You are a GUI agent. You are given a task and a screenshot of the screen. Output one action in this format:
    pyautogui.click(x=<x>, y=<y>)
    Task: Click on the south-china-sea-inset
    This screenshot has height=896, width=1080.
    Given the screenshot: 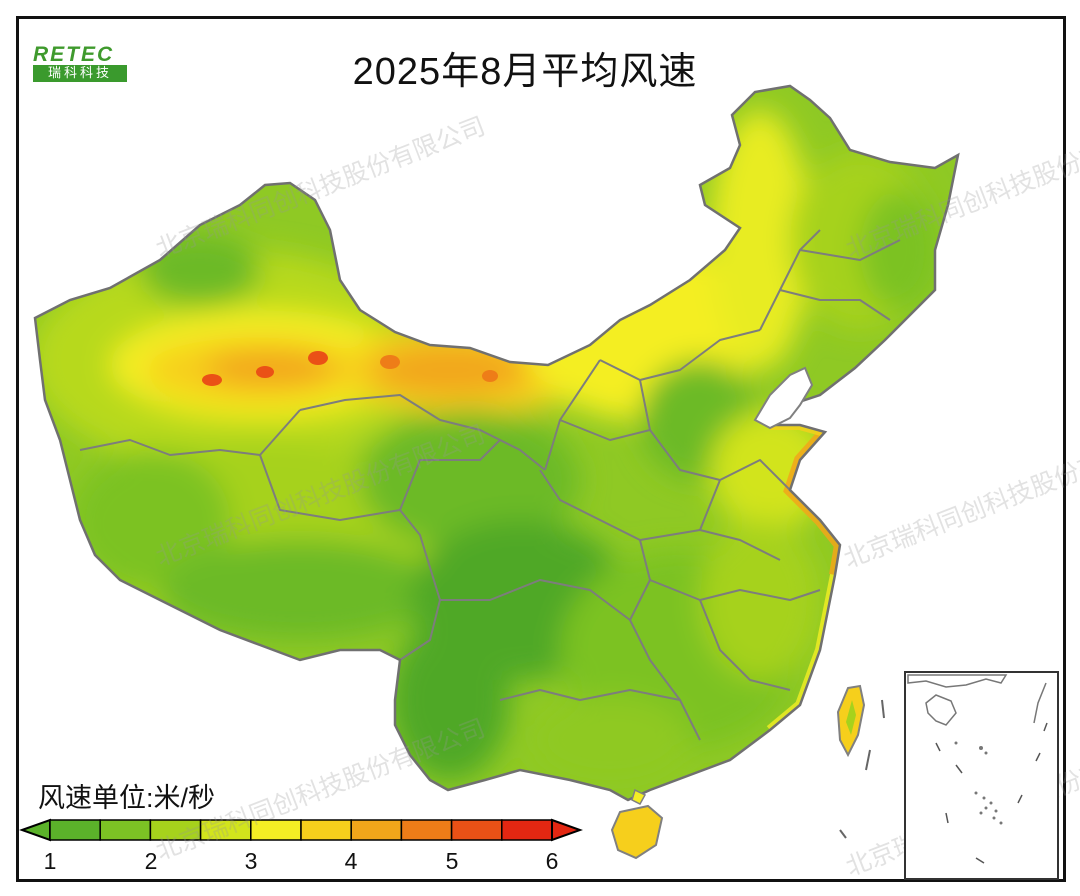 What is the action you would take?
    pyautogui.click(x=981, y=775)
    